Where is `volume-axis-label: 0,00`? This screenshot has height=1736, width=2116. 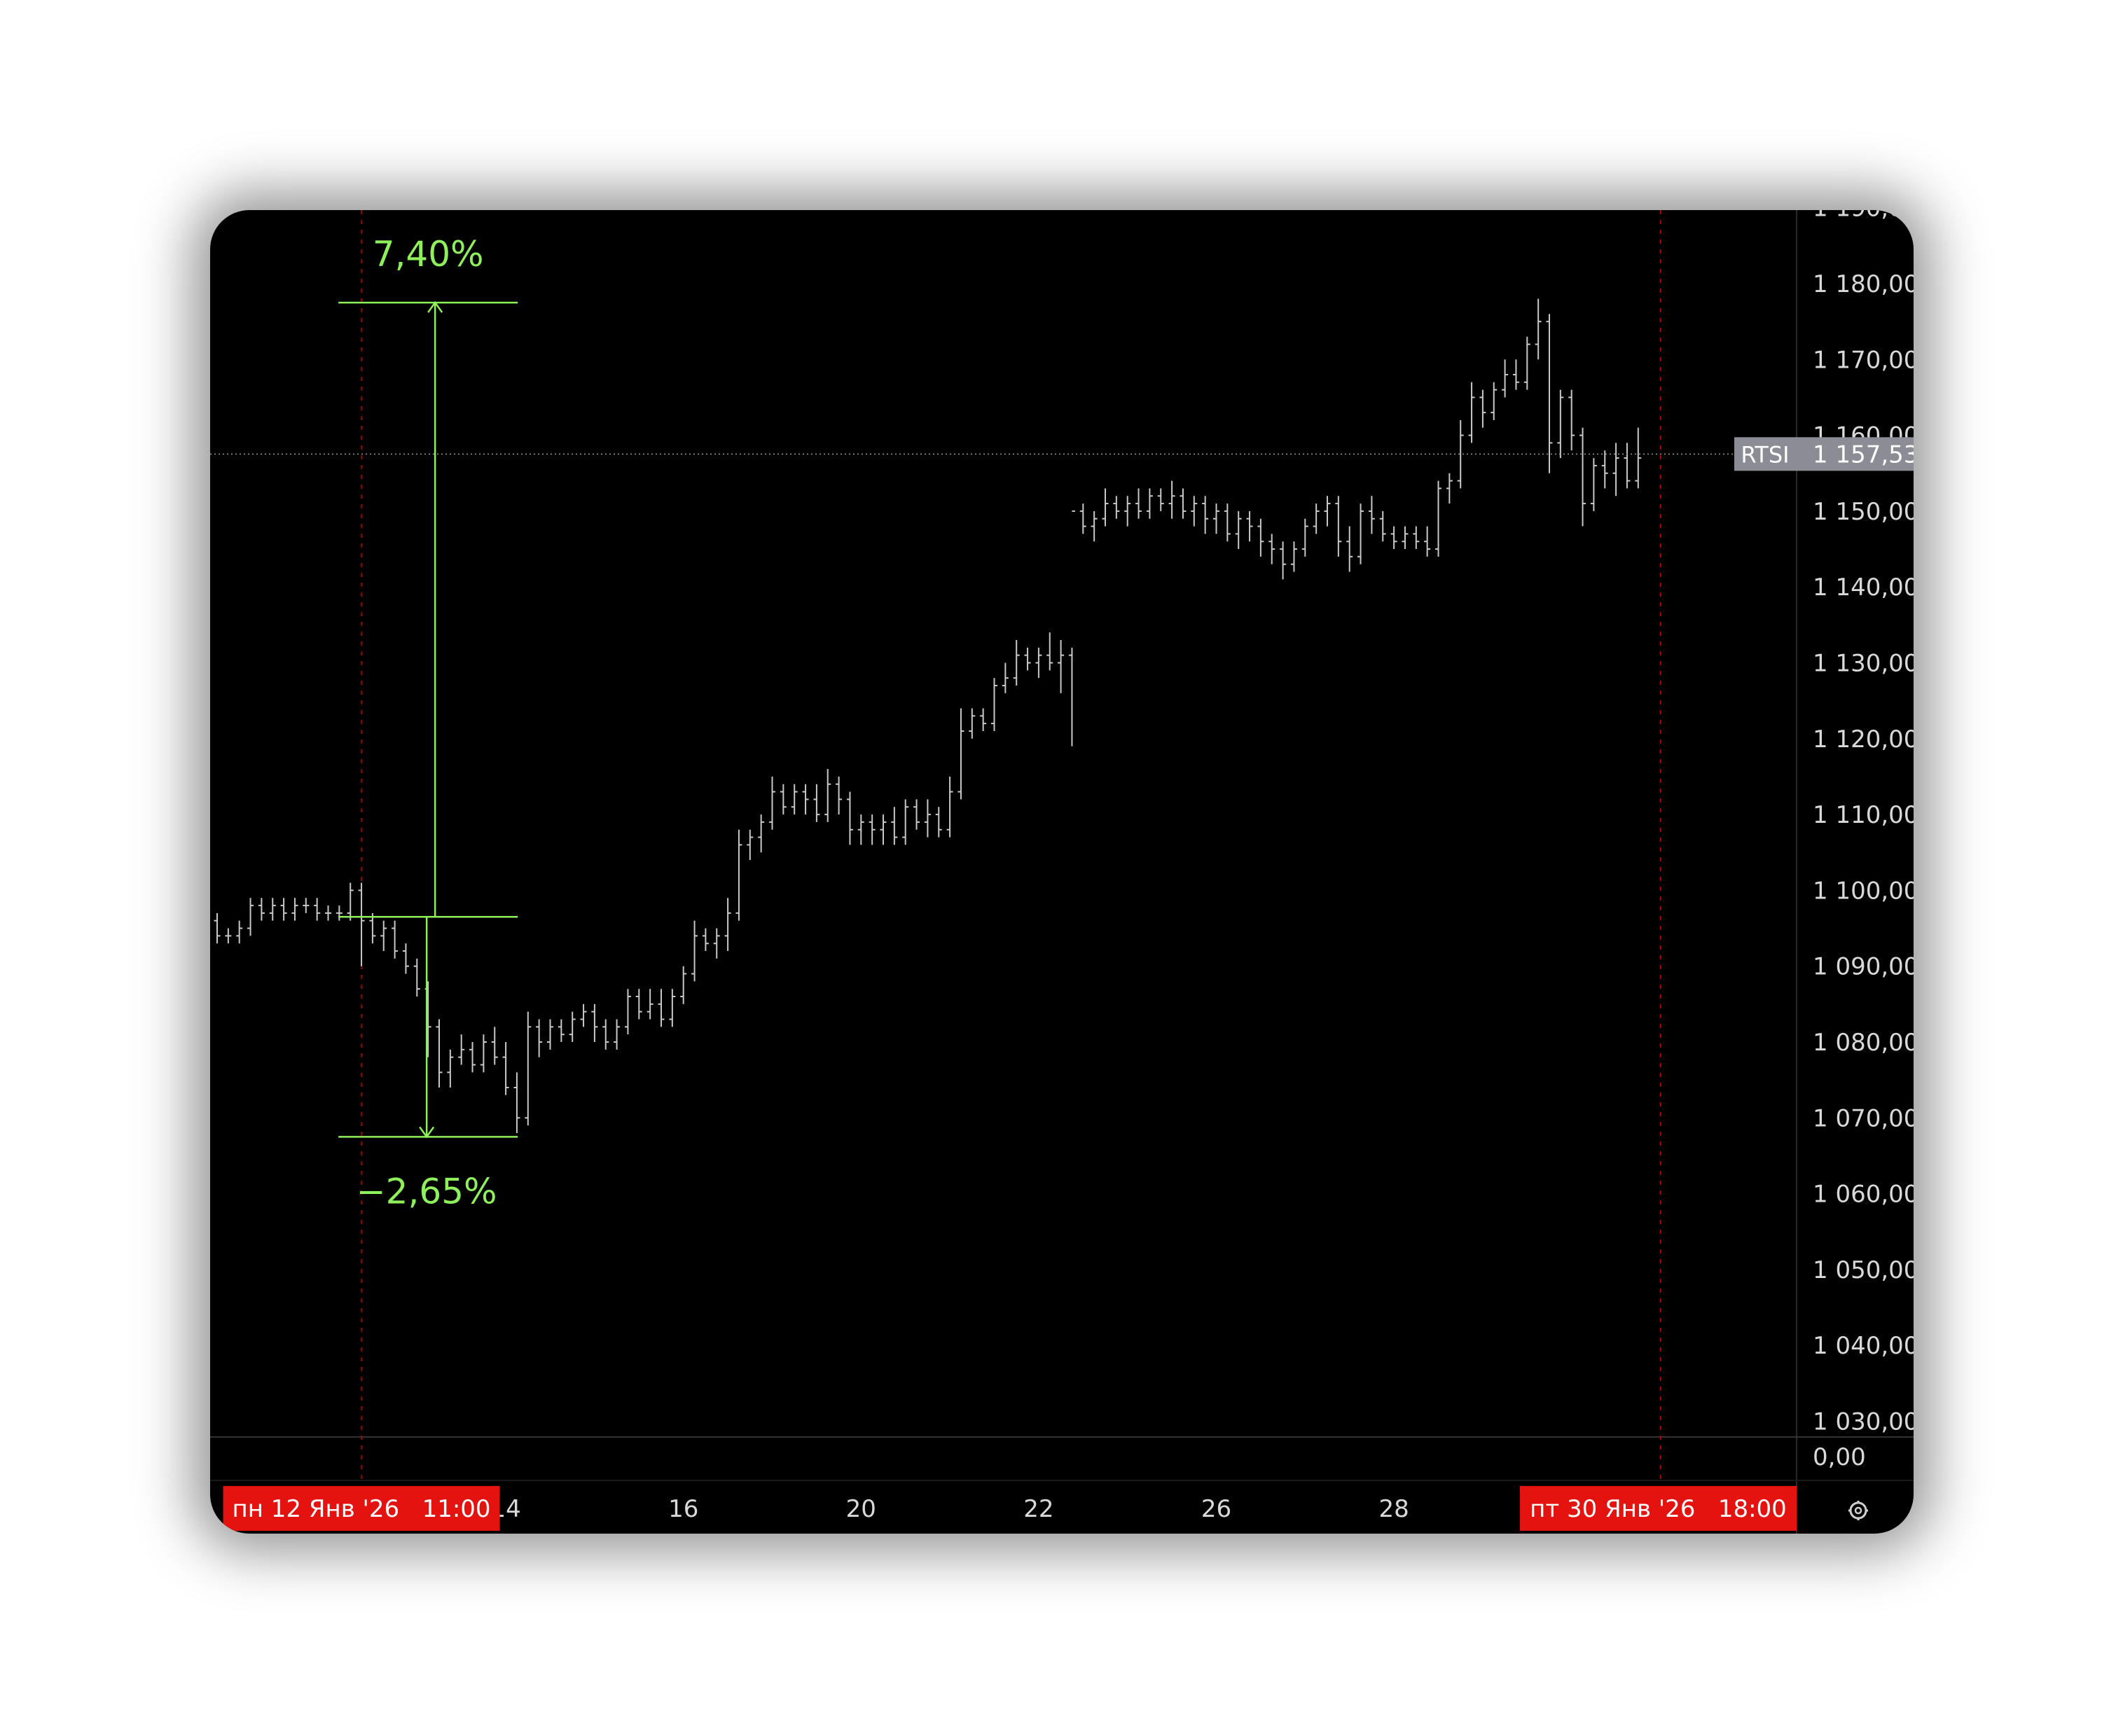 volume-axis-label: 0,00 is located at coordinates (1839, 1457).